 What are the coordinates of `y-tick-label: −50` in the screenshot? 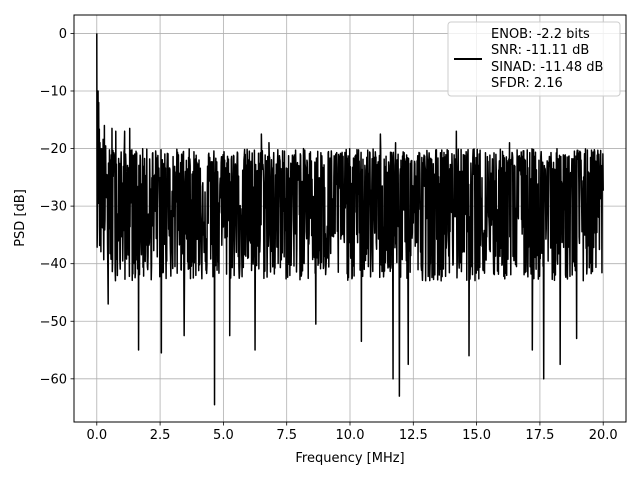 It's located at (53, 322).